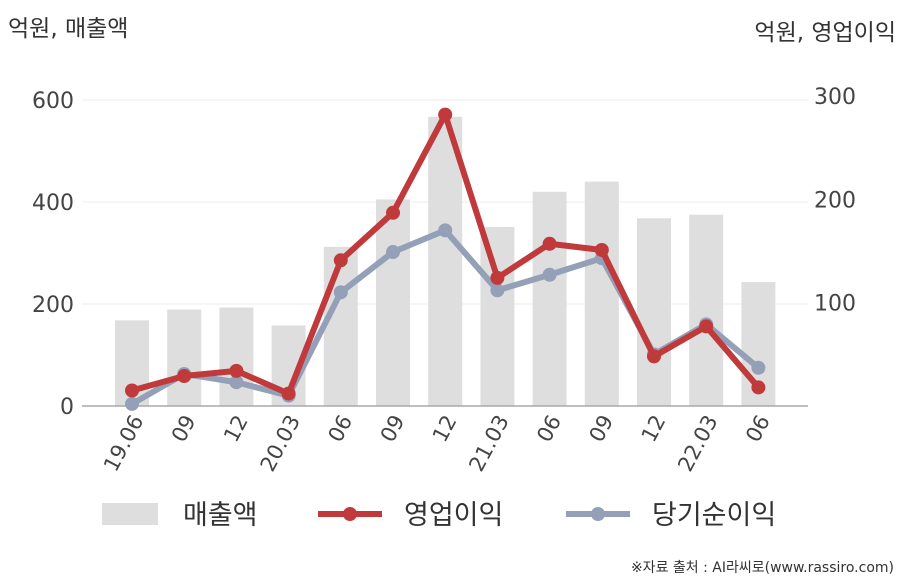  Describe the element at coordinates (220, 515) in the screenshot. I see `legend-label: 매출액` at that location.